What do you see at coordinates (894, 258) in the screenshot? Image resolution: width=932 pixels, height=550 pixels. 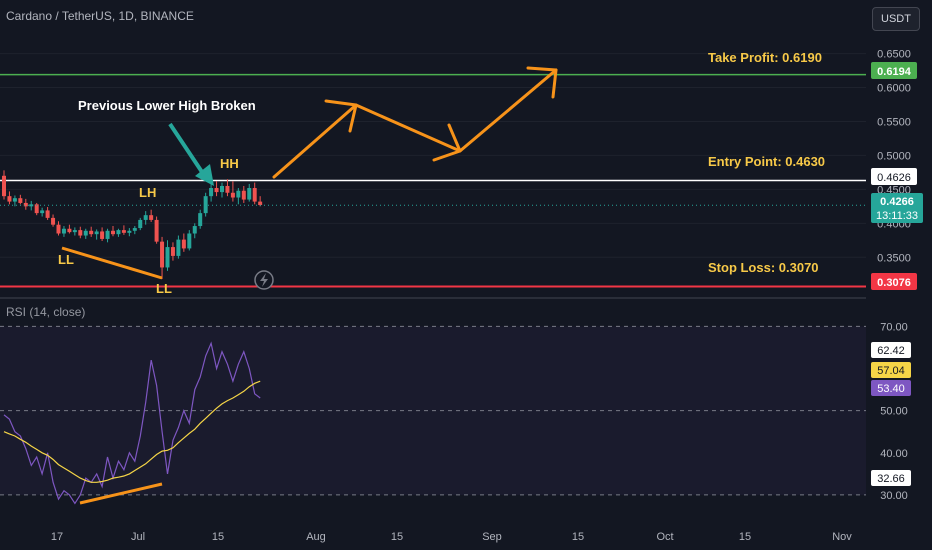 I see `price-tick-label: 0.3500` at bounding box center [894, 258].